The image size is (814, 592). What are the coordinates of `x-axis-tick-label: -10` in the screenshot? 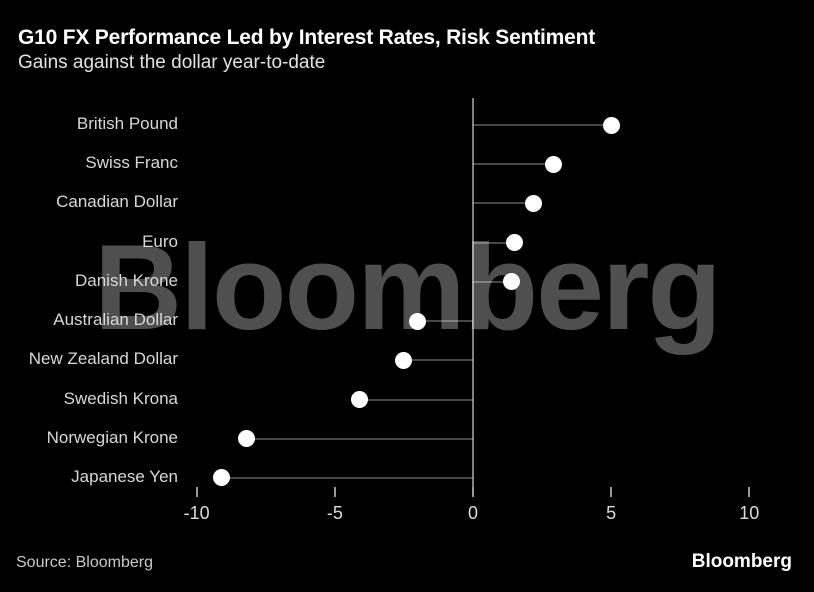 It's located at (196, 513).